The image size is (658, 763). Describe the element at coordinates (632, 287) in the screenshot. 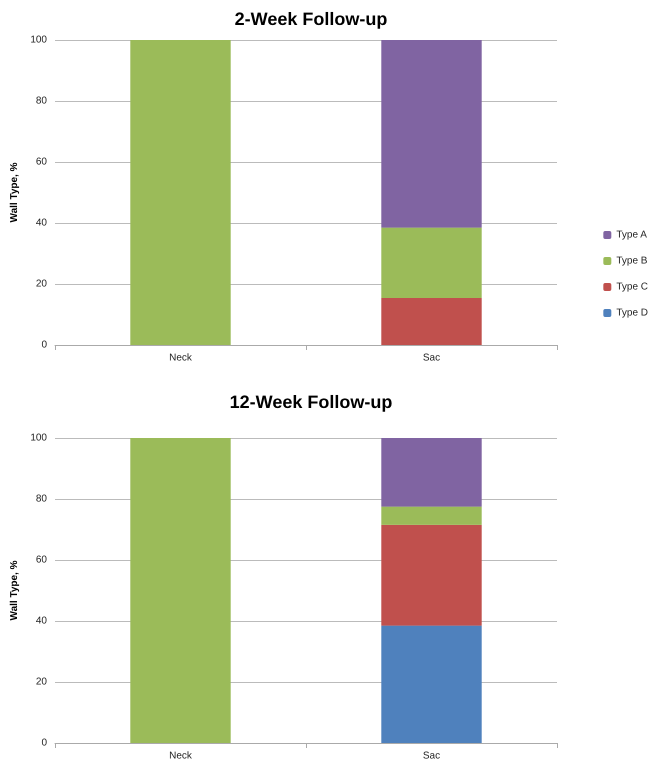

I see `legend-label: Type C` at that location.